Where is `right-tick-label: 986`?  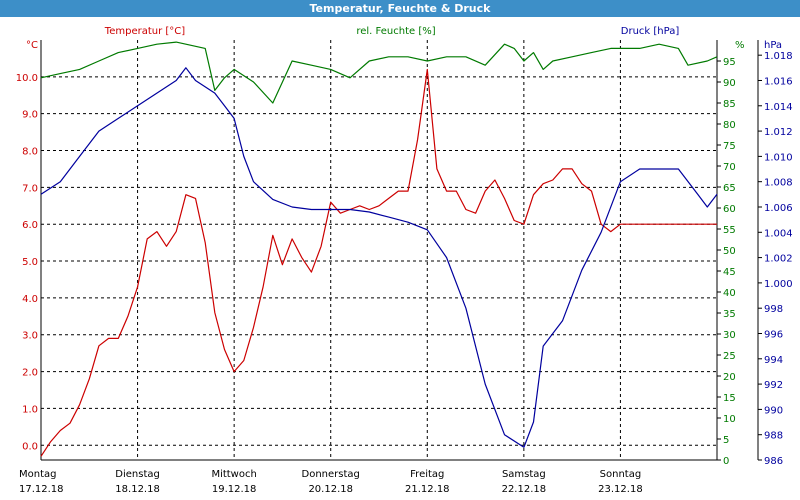 right-tick-label: 986 is located at coordinates (773, 461).